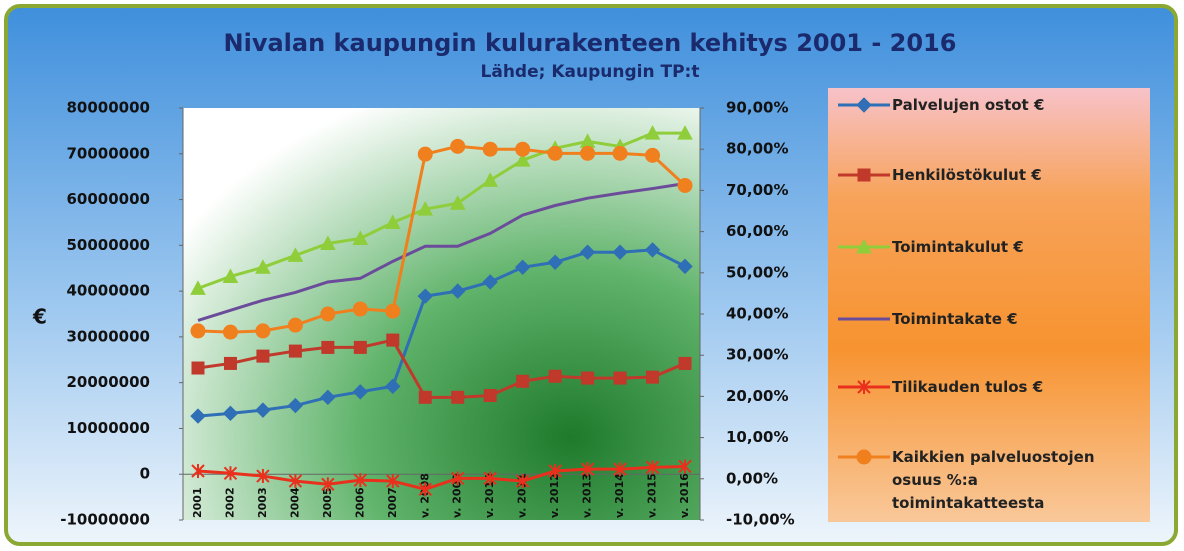 This screenshot has width=1184, height=551. I want to click on chart-subtitle: Lähde; Kaupungin TP:t, so click(590, 72).